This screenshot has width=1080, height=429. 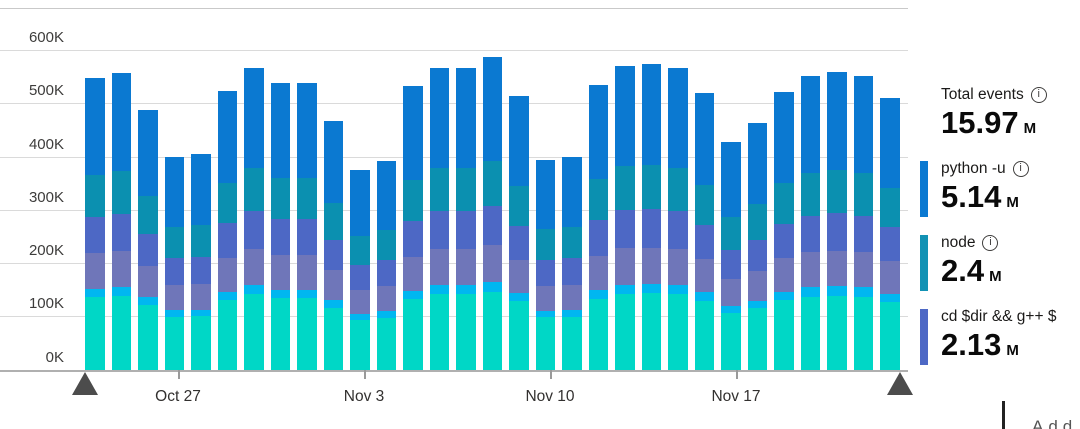 I want to click on x-axis-date-label: Nov 10, so click(x=550, y=396).